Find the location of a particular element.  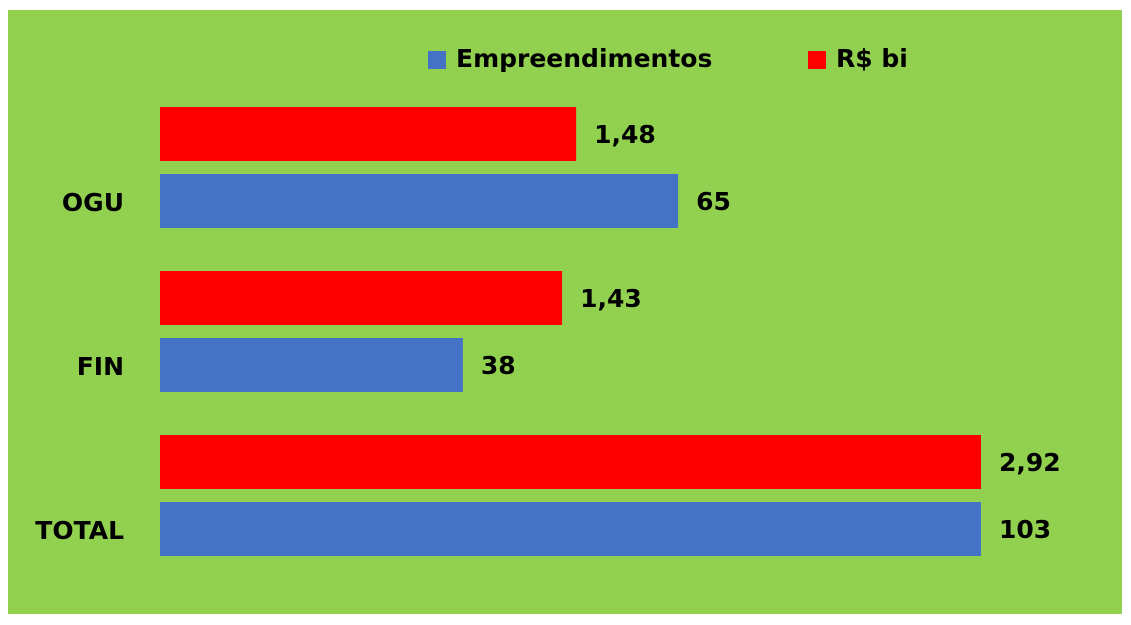

legend: Empreendimentos R$ bi is located at coordinates (668, 58).